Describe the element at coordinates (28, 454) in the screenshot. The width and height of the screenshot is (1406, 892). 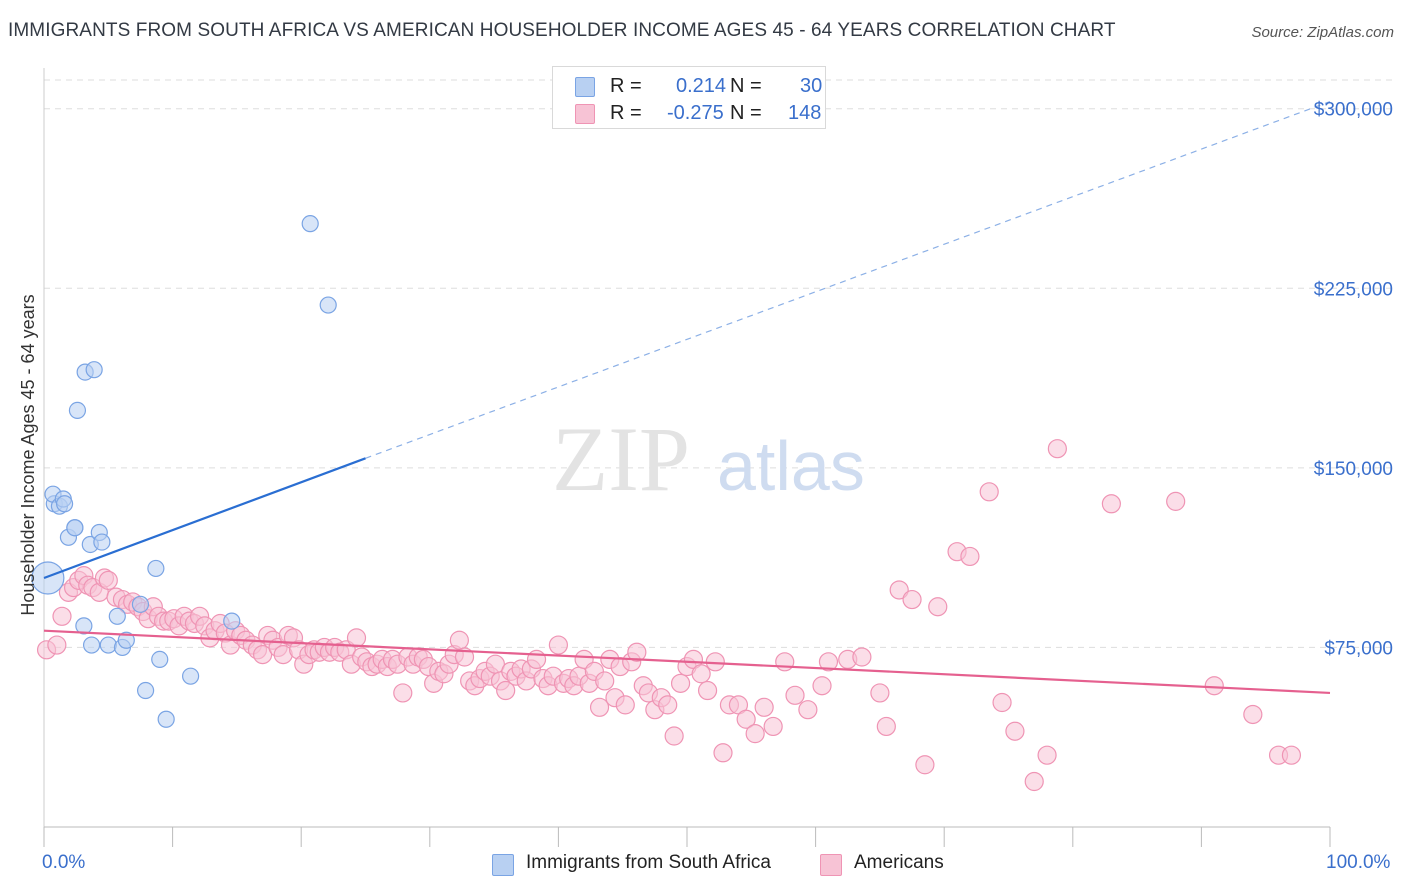
I see `y-axis-label: Householder Income Ages 45 - 64 years` at that location.